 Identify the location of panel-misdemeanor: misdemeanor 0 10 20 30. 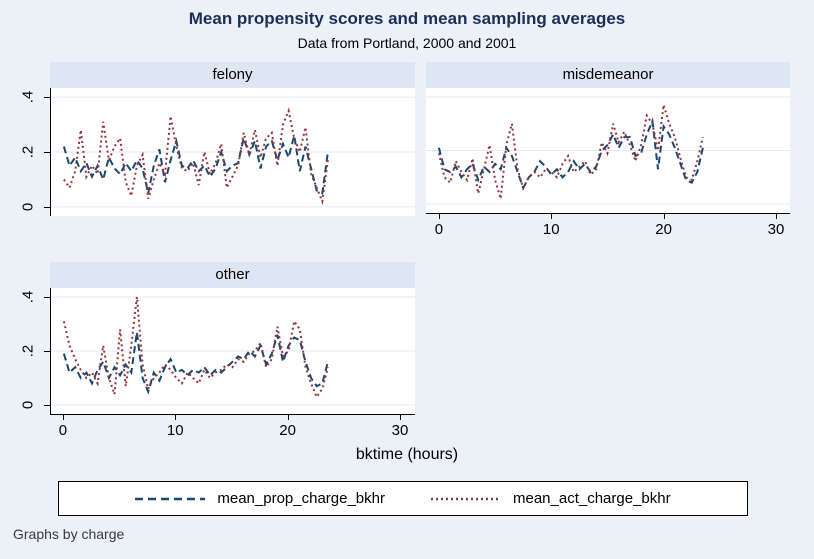
(608, 150).